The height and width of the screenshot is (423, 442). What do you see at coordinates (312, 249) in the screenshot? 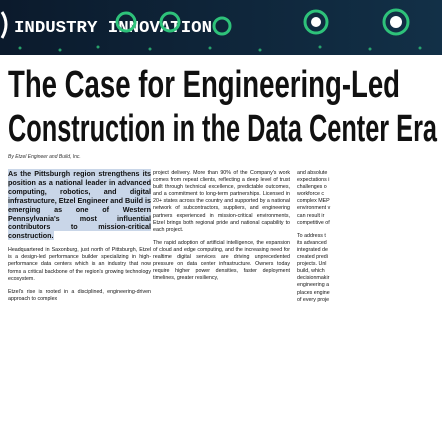
I see `text-line: integrated de` at bounding box center [312, 249].